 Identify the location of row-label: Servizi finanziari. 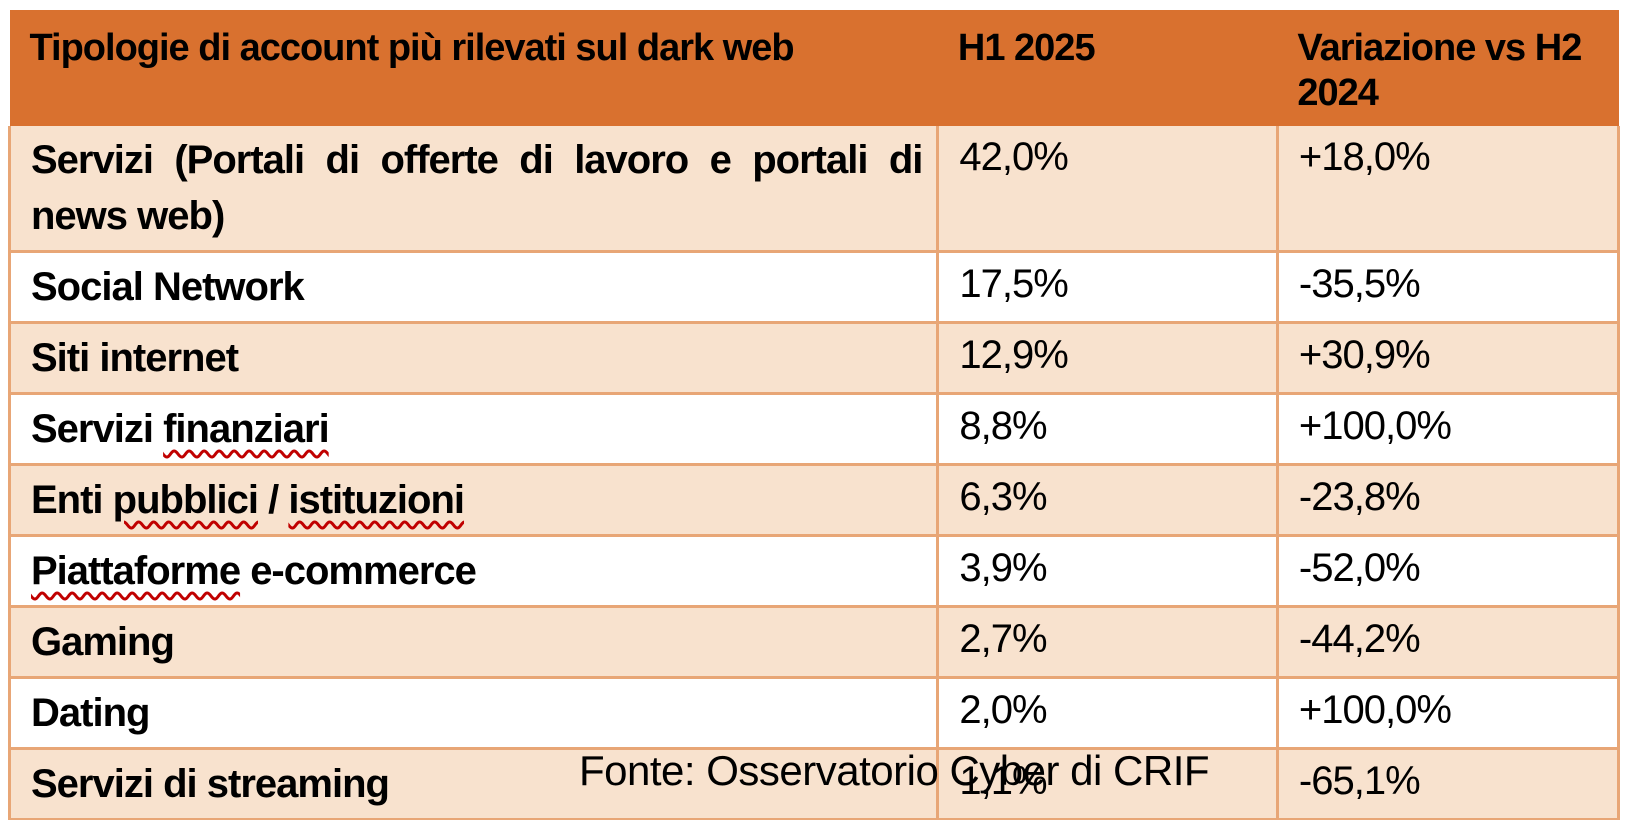
(473, 428).